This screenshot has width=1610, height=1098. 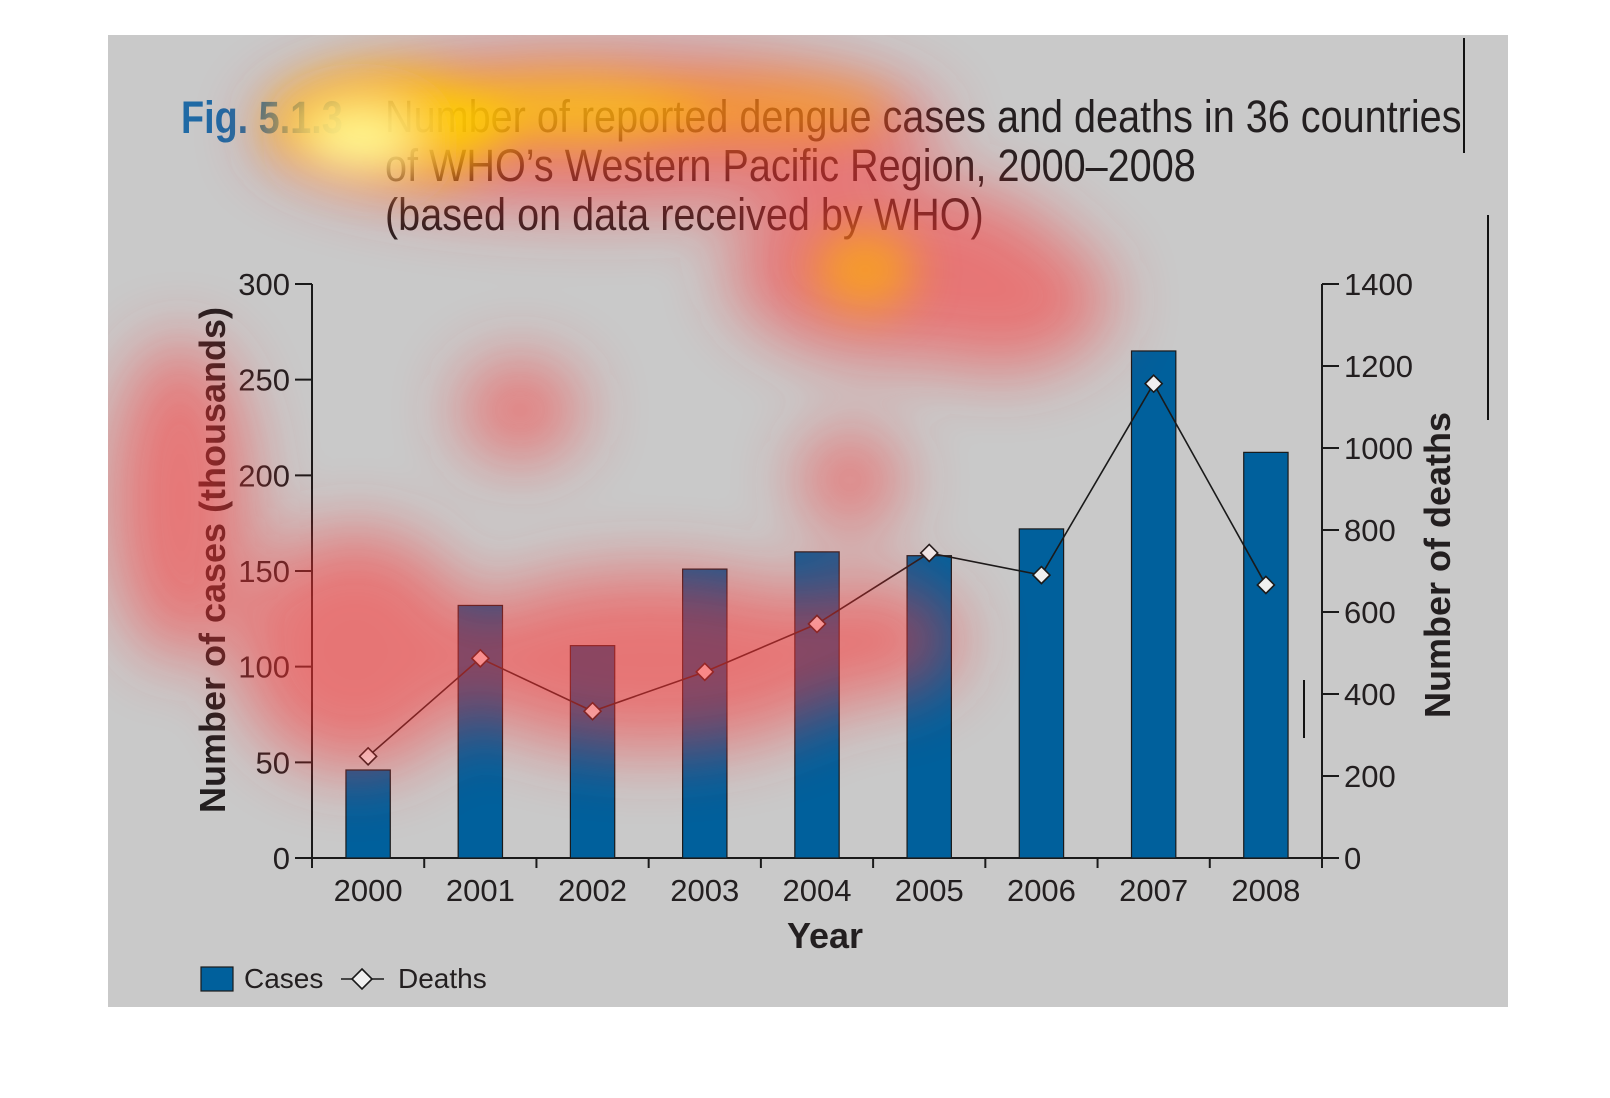 I want to click on left-tick-label: 50, so click(x=273, y=762).